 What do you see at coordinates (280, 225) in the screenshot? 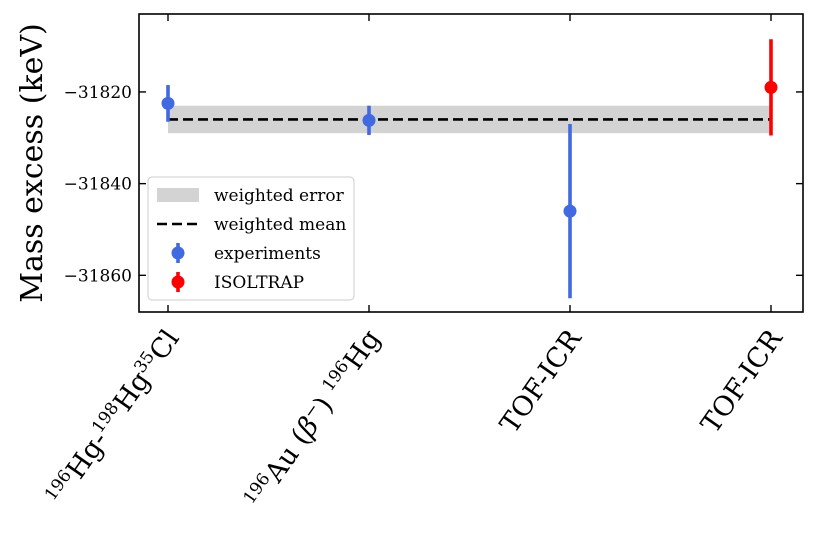
I see `legend-label-1: weighted mean` at bounding box center [280, 225].